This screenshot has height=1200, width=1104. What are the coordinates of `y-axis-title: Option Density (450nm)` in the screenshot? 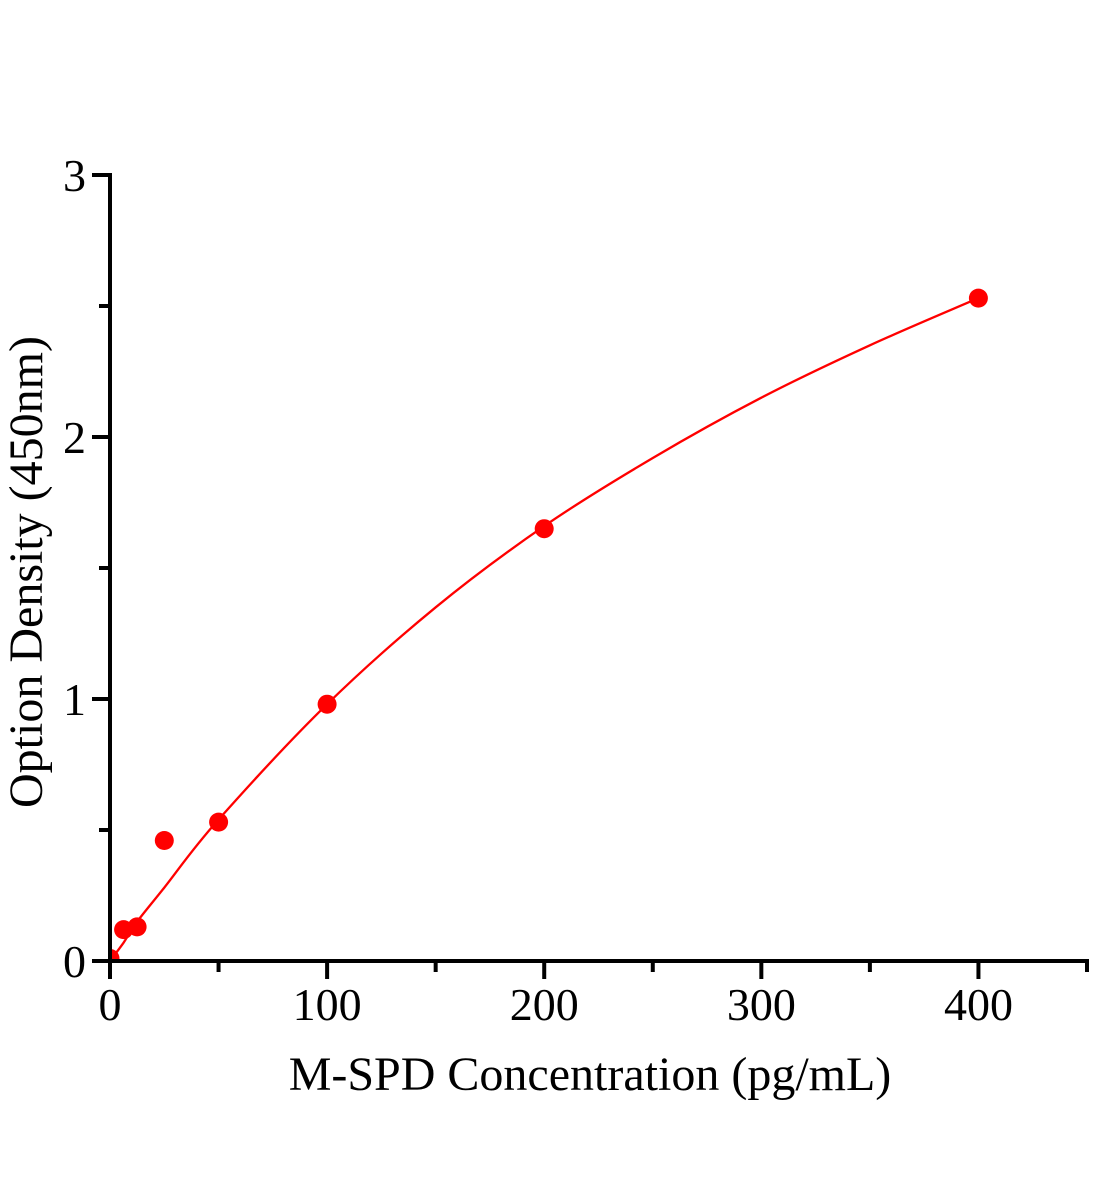 It's located at (26, 572).